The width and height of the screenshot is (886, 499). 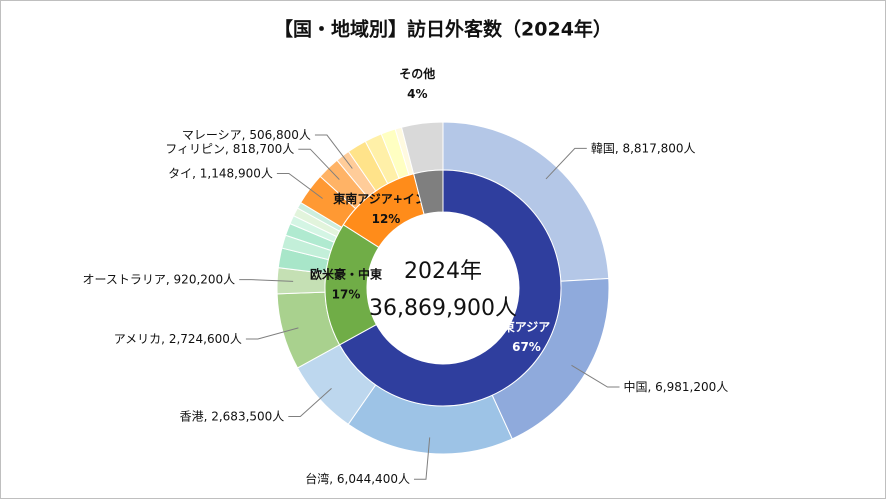 What do you see at coordinates (417, 73) in the screenshot?
I see `inner-category-label: その他` at bounding box center [417, 73].